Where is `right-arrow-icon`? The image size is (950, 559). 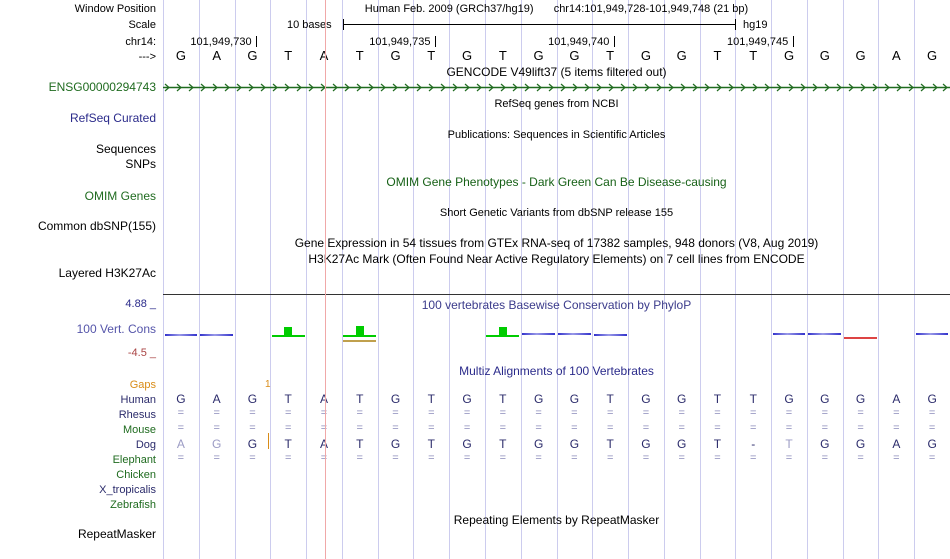 right-arrow-icon is located at coordinates (556, 87).